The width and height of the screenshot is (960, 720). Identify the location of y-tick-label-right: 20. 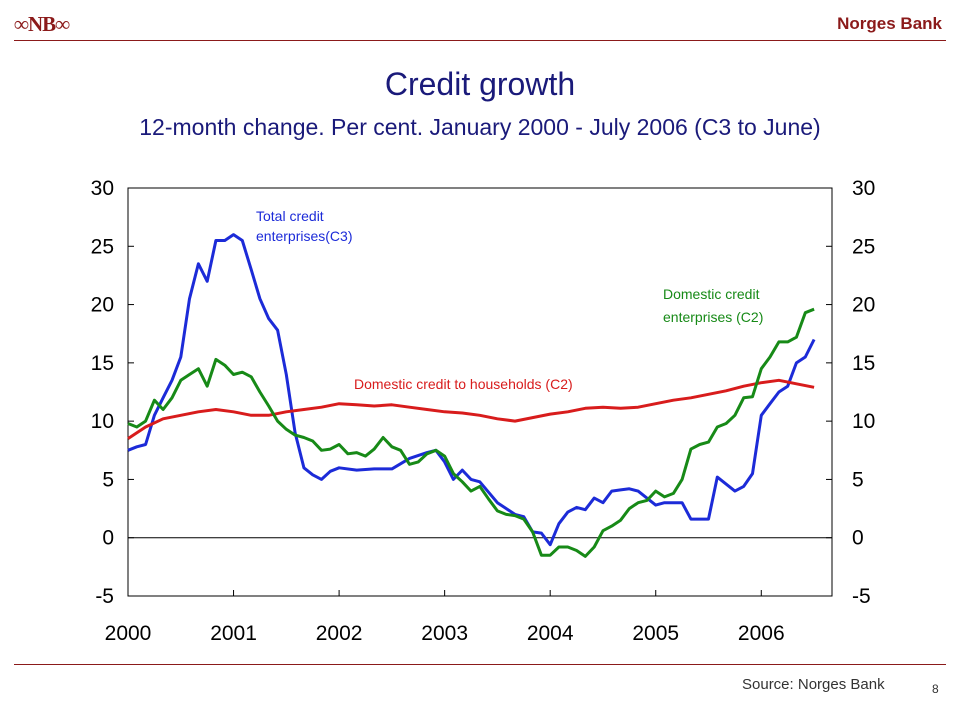
(863, 305).